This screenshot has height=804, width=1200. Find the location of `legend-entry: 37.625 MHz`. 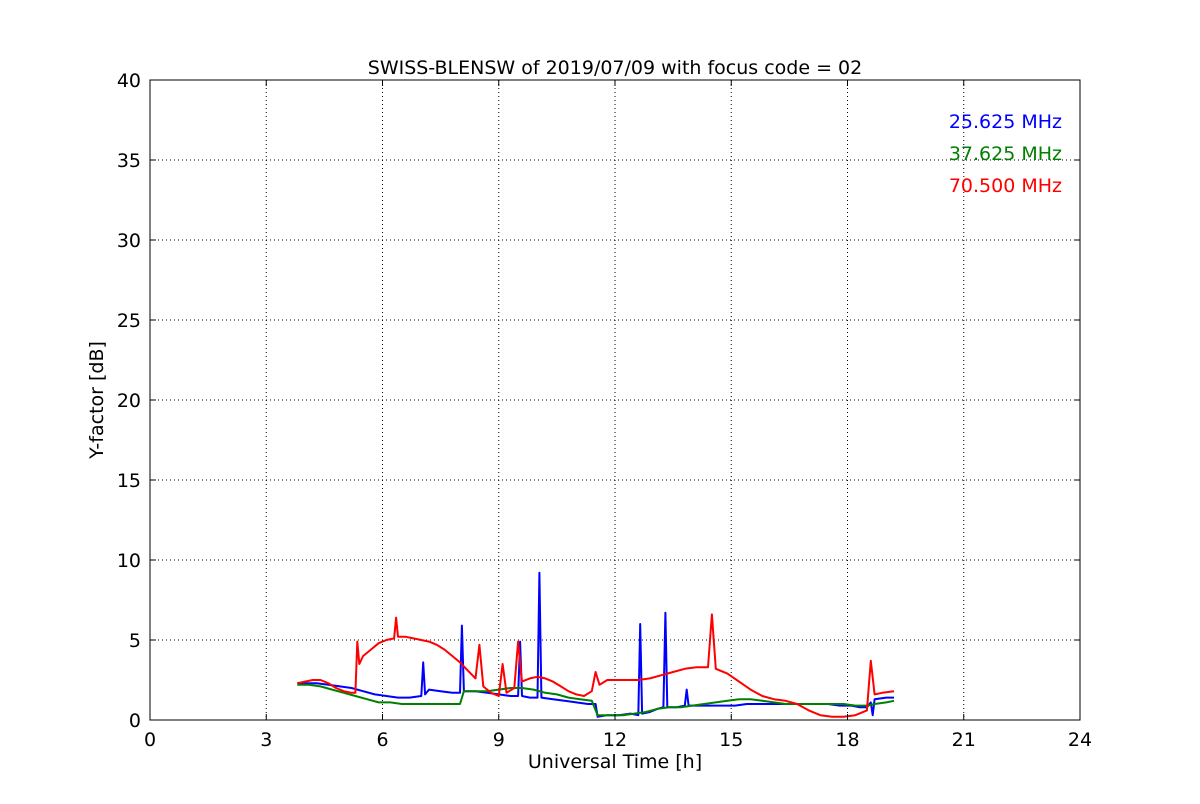

legend-entry: 37.625 MHz is located at coordinates (1005, 154).